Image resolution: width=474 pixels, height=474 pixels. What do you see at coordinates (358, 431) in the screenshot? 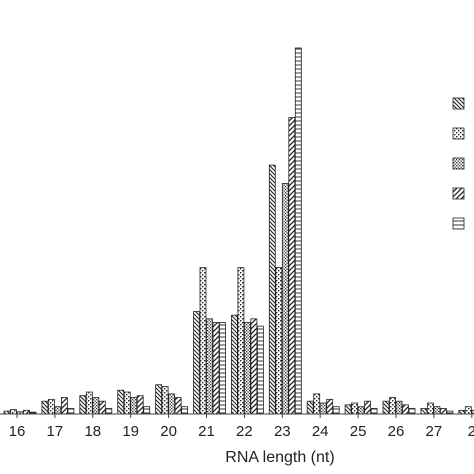
I see `x-tick-label-25: 25` at bounding box center [358, 431].